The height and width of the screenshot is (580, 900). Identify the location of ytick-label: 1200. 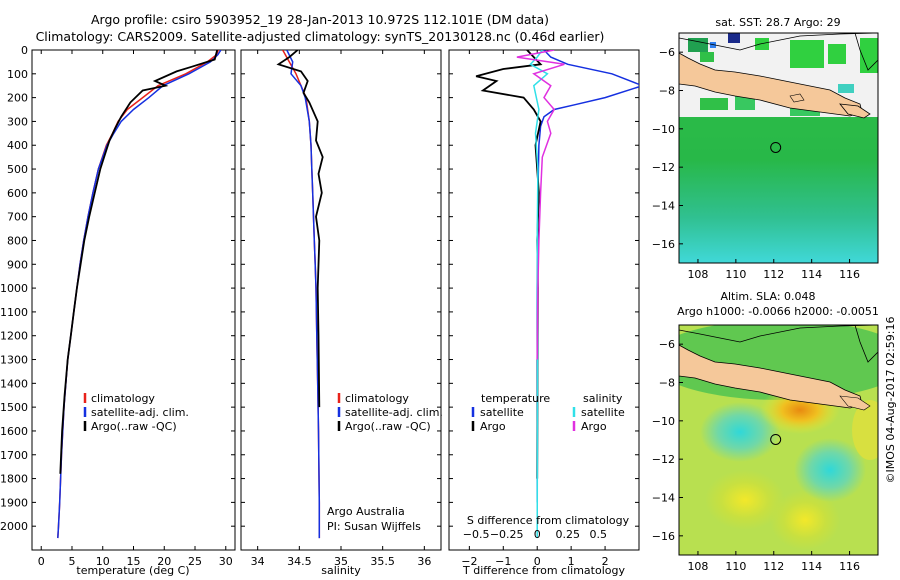
(14, 336).